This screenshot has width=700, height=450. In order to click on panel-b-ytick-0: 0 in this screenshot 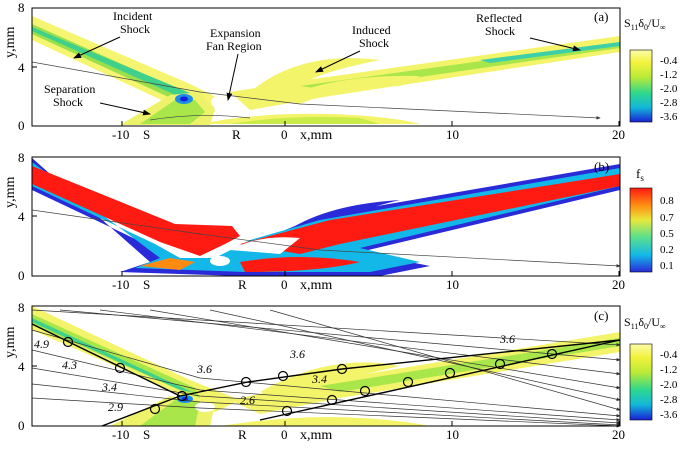, I will do `click(21, 275)`.